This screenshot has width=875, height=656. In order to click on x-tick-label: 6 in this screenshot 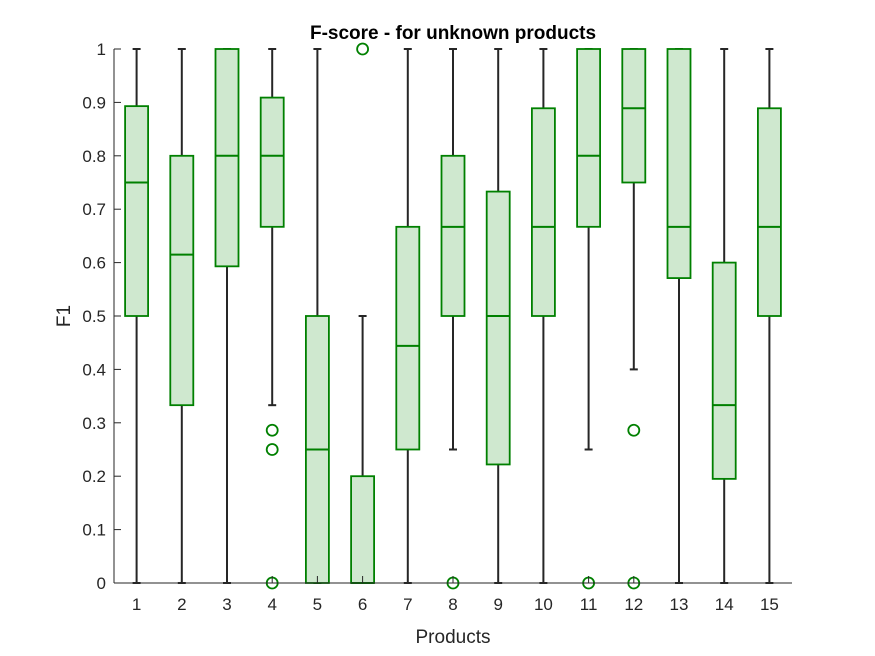, I will do `click(362, 604)`.